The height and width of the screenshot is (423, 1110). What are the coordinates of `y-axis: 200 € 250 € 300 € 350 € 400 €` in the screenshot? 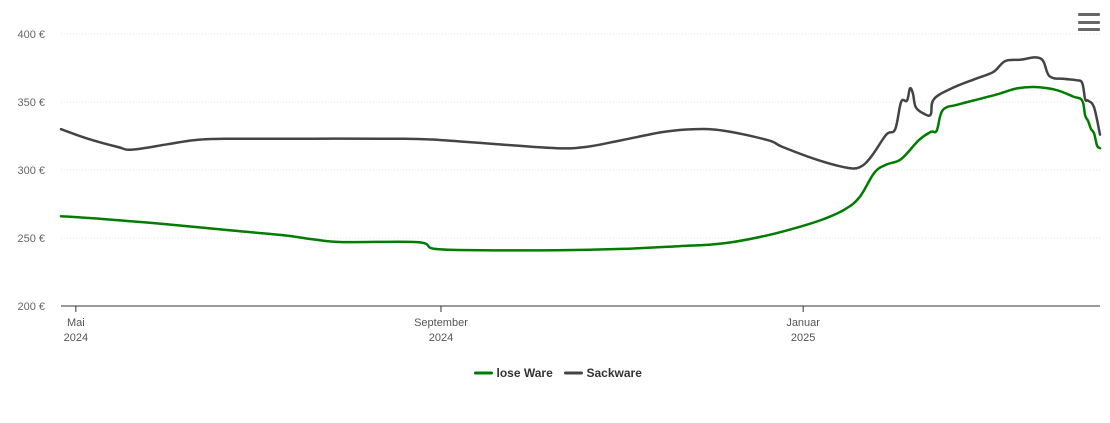 It's located at (31, 171).